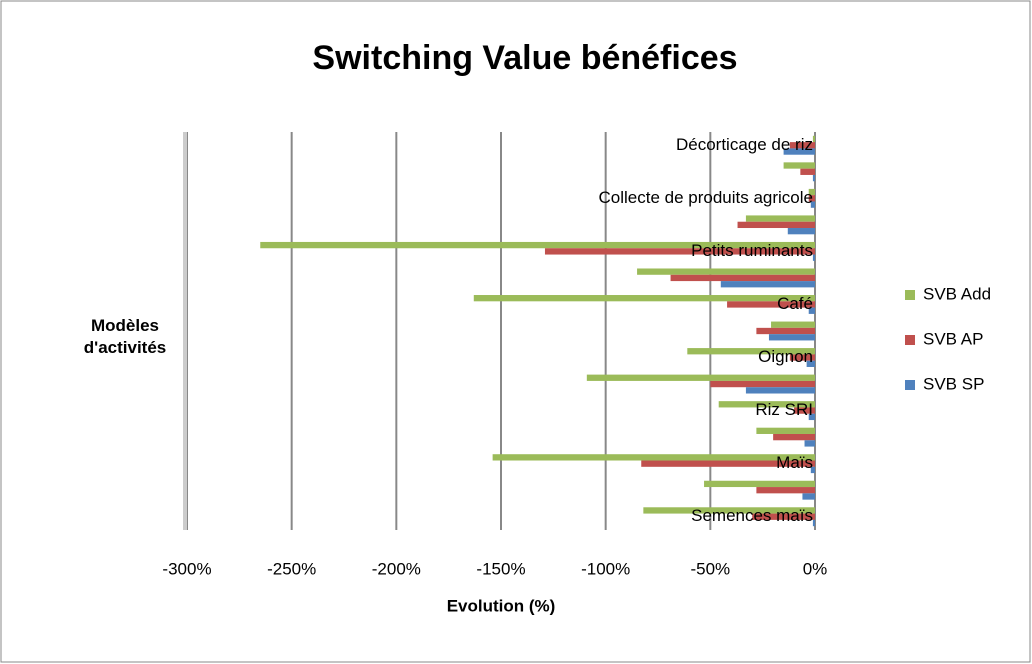  I want to click on y-tick-label: Maïs, so click(794, 462).